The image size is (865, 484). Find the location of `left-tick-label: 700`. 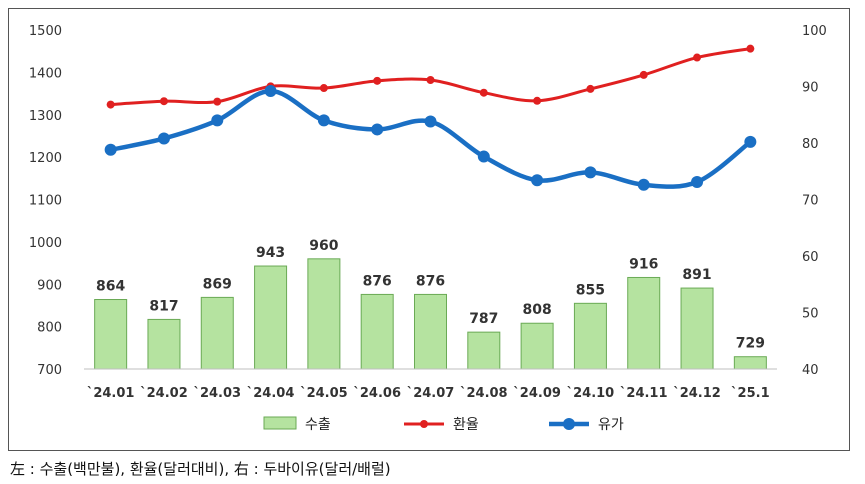

left-tick-label: 700 is located at coordinates (49, 370).